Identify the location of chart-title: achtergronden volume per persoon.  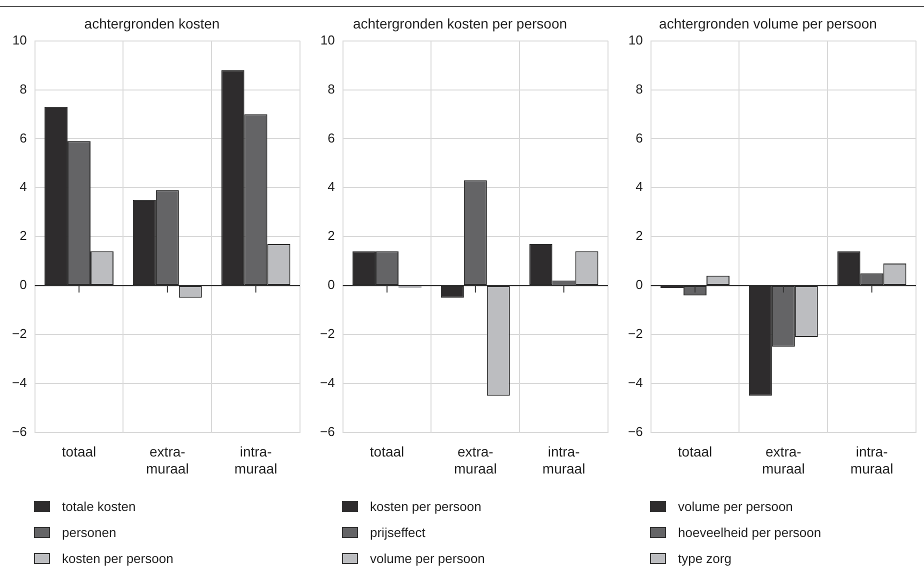
(768, 23).